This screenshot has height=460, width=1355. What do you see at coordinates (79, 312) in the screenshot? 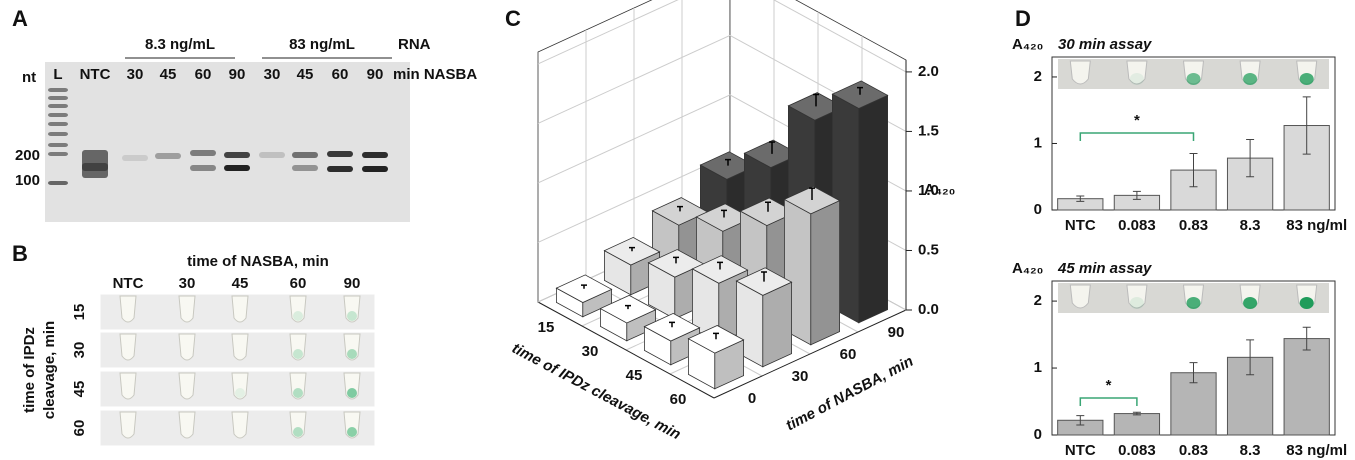
I see `row-label: 15` at bounding box center [79, 312].